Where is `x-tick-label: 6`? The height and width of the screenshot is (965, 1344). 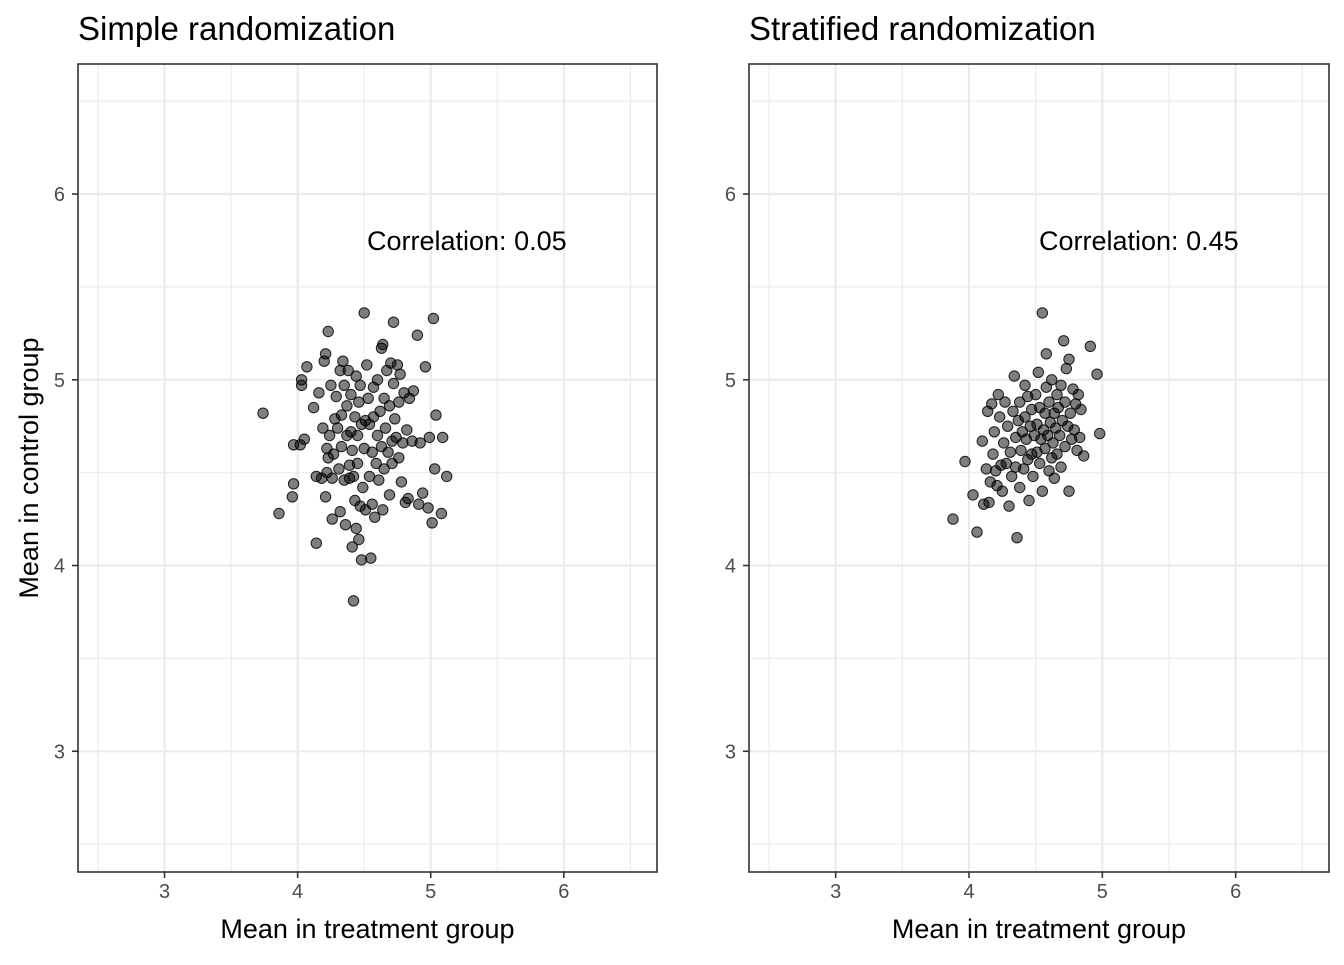 x-tick-label: 6 is located at coordinates (1235, 892).